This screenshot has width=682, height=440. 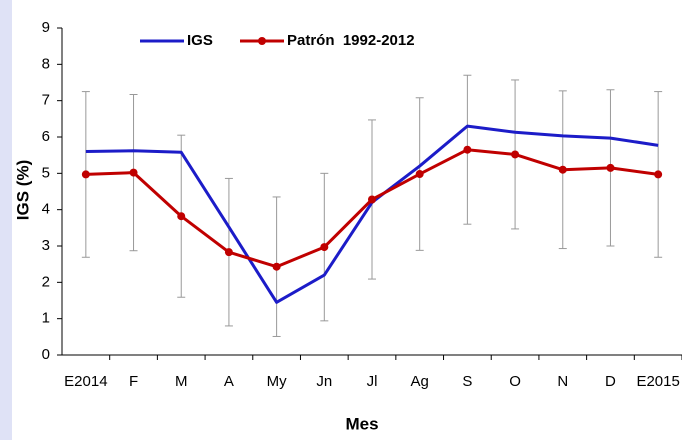 What do you see at coordinates (46, 318) in the screenshot?
I see `y-tick-label: 1` at bounding box center [46, 318].